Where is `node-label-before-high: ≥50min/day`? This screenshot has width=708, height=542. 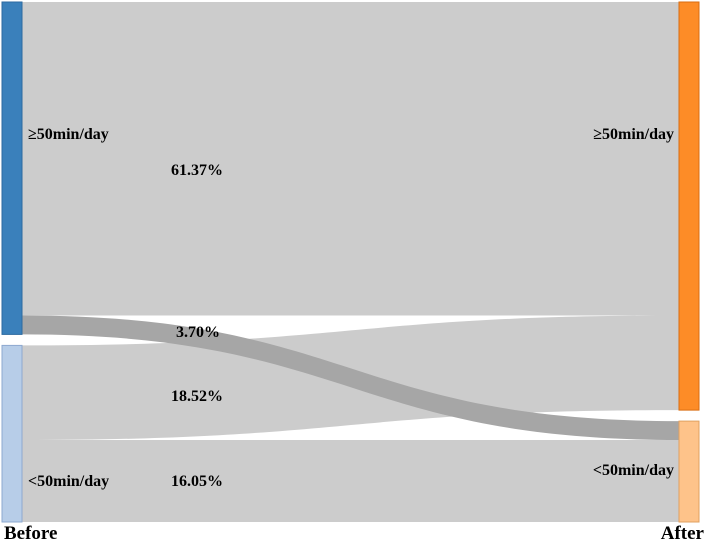 node-label-before-high: ≥50min/day is located at coordinates (68, 134).